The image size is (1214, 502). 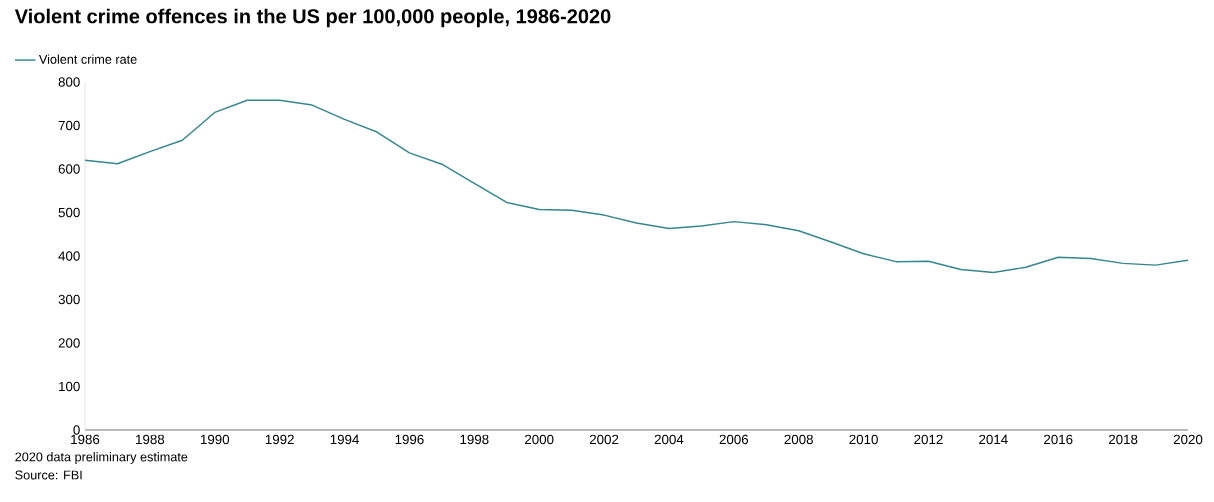 What do you see at coordinates (734, 439) in the screenshot?
I see `x-tick-label: 2006` at bounding box center [734, 439].